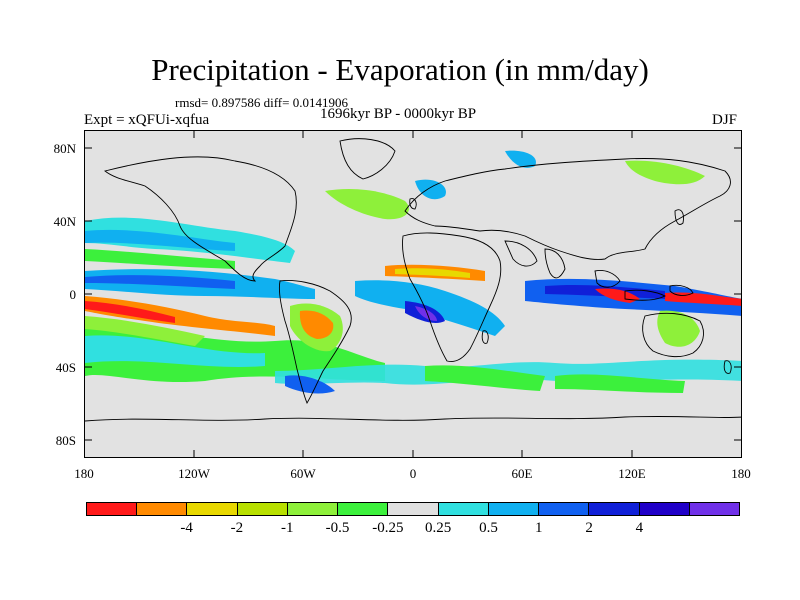 The height and width of the screenshot is (600, 800). What do you see at coordinates (398, 114) in the screenshot?
I see `period-text: 1696kyr BP - 0000kyr BP` at bounding box center [398, 114].